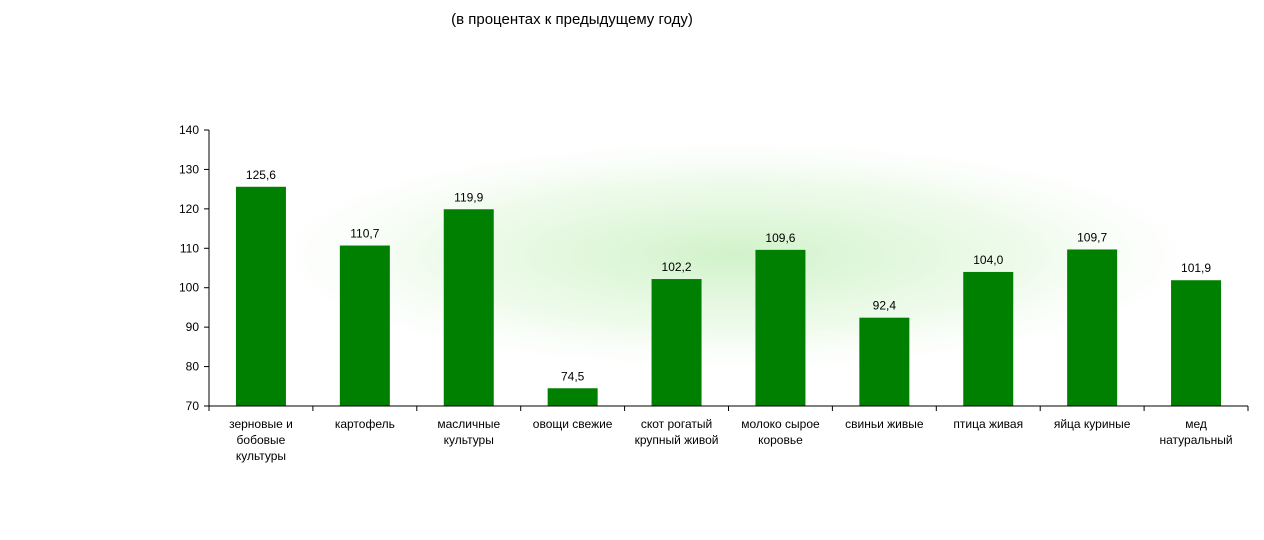  Describe the element at coordinates (189, 169) in the screenshot. I see `y-tick-label: 130` at that location.